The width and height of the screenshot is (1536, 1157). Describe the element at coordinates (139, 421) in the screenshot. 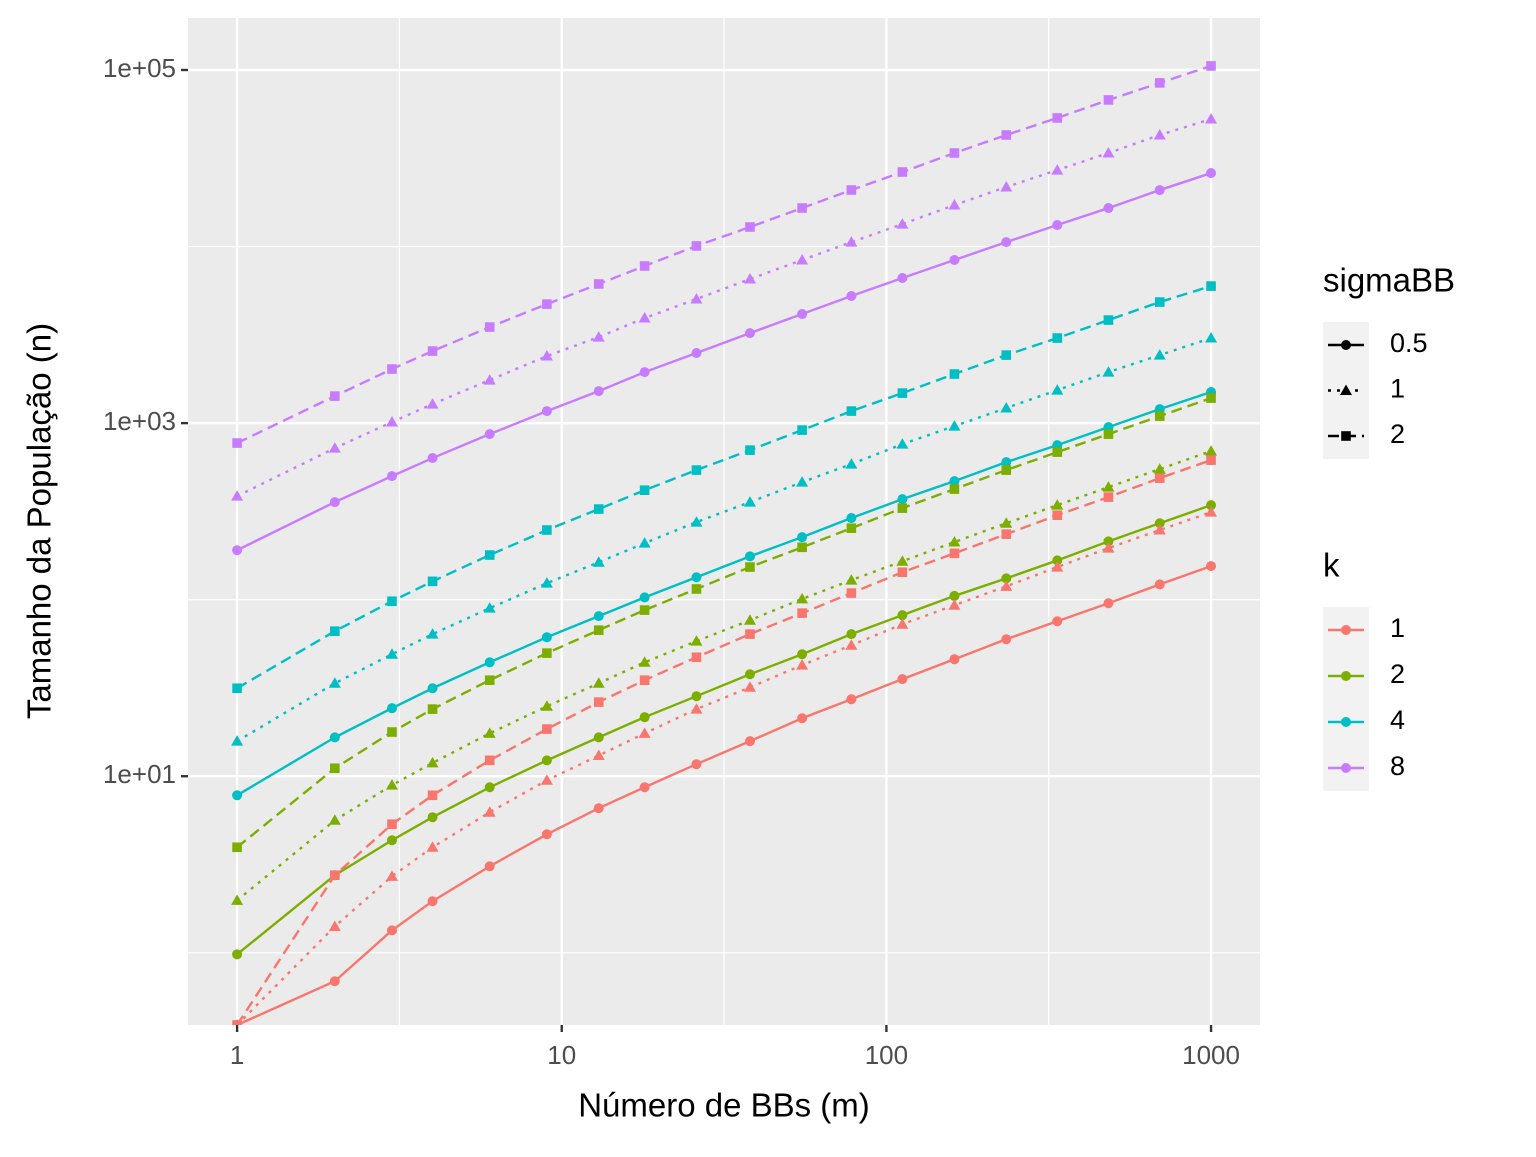

I see `y-tick-label: 1e+03` at that location.